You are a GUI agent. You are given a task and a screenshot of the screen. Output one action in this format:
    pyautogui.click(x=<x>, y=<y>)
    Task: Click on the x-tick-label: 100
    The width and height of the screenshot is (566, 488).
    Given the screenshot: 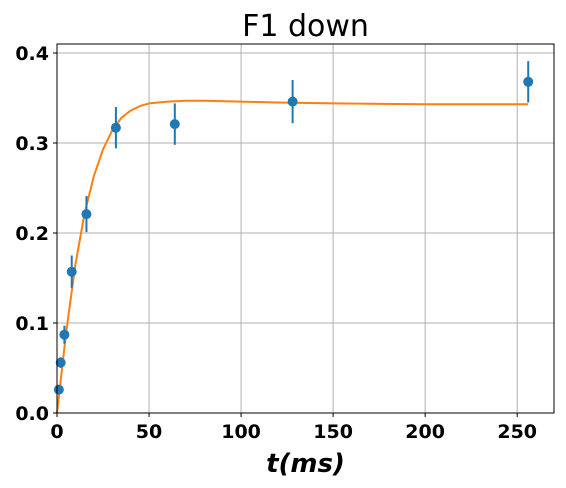 What is the action you would take?
    pyautogui.click(x=241, y=432)
    